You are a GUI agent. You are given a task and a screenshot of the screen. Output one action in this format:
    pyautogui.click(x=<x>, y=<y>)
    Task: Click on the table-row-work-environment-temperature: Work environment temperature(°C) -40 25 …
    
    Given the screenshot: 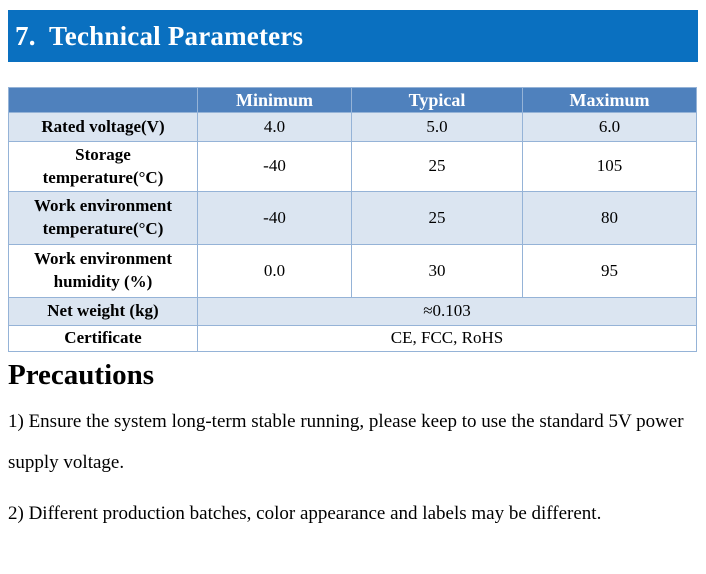 What is the action you would take?
    pyautogui.click(x=352, y=218)
    